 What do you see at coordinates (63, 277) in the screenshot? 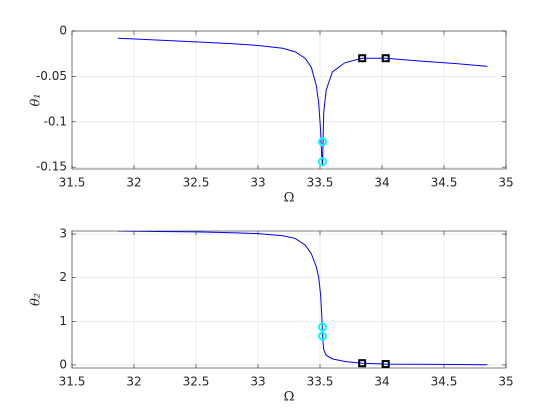
I see `y-tick-label: 2` at bounding box center [63, 277].